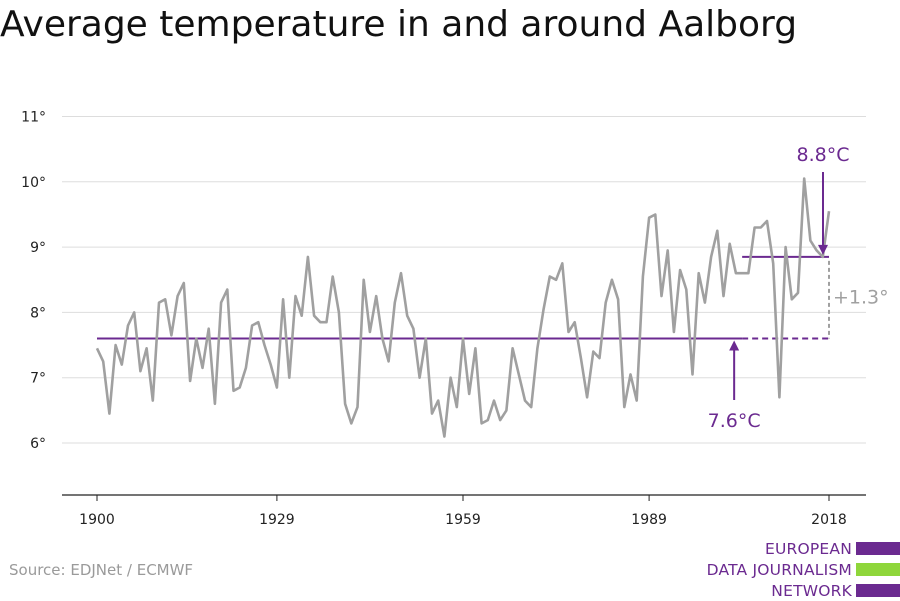 The image size is (900, 601). I want to click on arrow-up-head, so click(734, 345).